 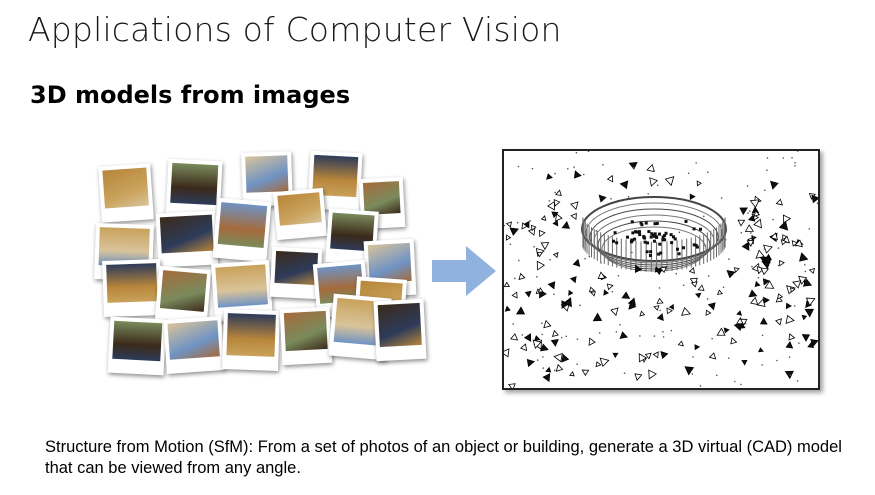 I want to click on slide-subtitle: 3D models from images, so click(x=190, y=95).